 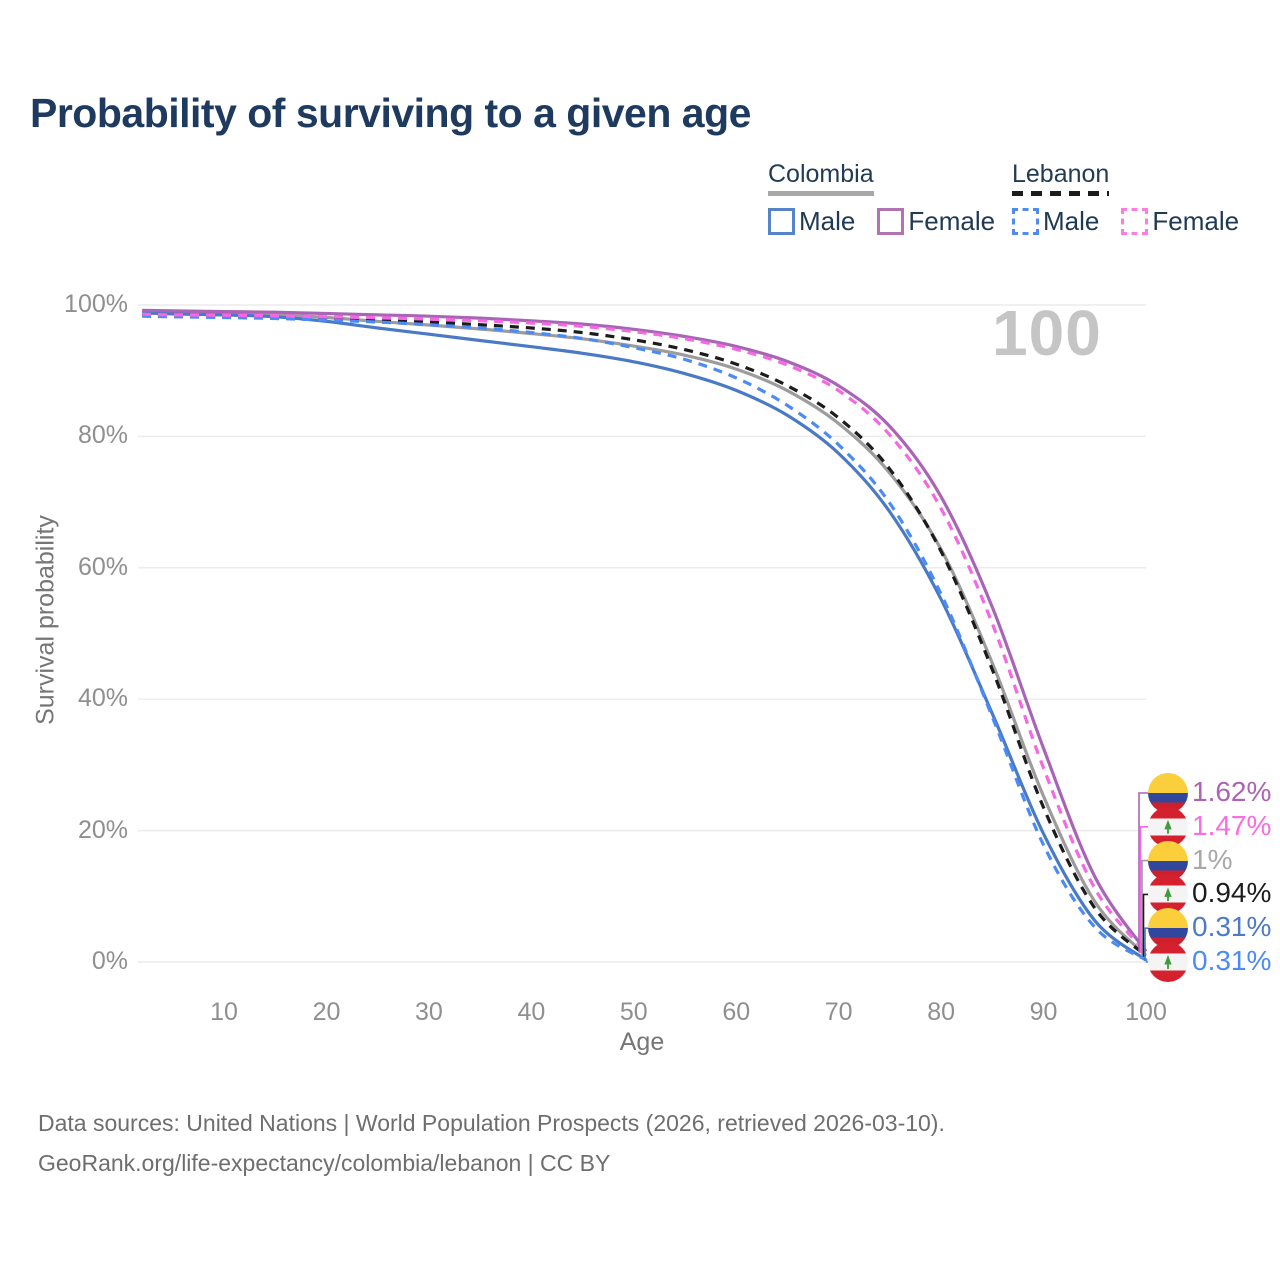 What do you see at coordinates (429, 1012) in the screenshot?
I see `x-tick-30: 30` at bounding box center [429, 1012].